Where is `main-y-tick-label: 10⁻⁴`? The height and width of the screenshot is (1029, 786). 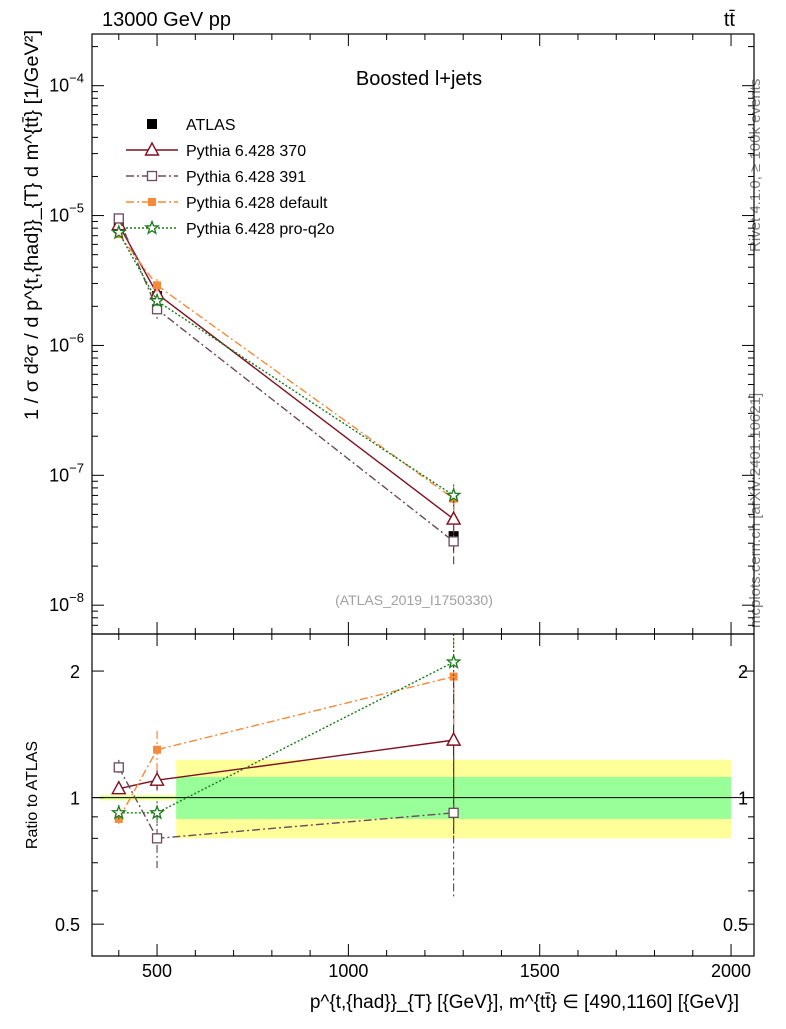
main-y-tick-label: 10⁻⁴ is located at coordinates (66, 83).